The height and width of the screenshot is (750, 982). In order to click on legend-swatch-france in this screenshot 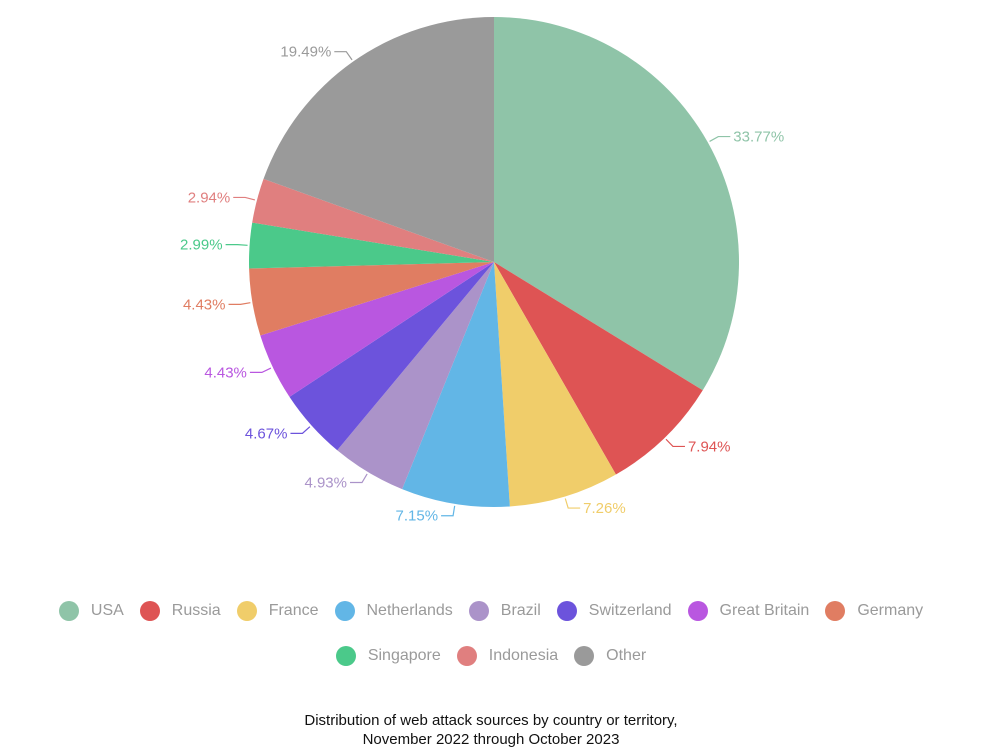, I will do `click(246, 611)`.